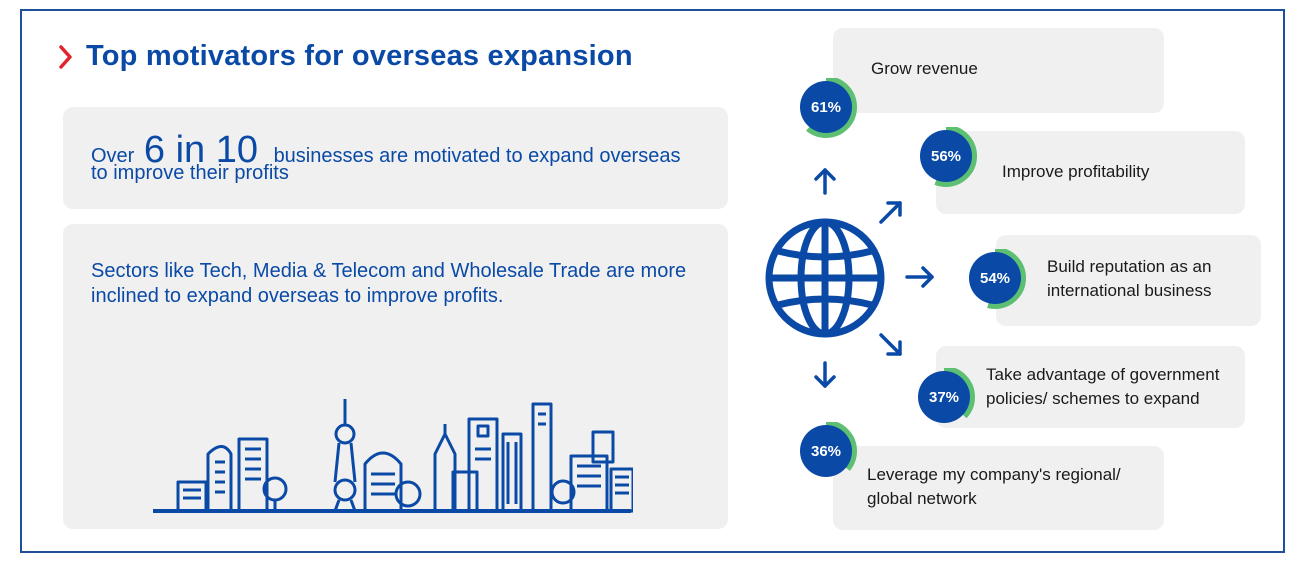  What do you see at coordinates (890, 212) in the screenshot?
I see `arrow-up-right-icon` at bounding box center [890, 212].